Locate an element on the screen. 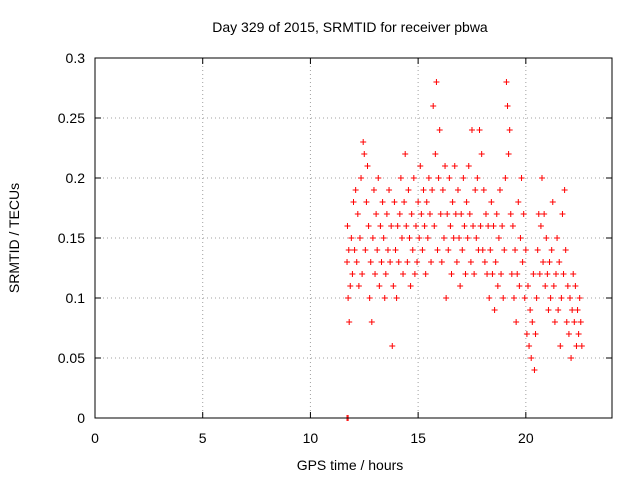 This screenshot has width=640, height=480. x-tick-label: 5 is located at coordinates (203, 438).